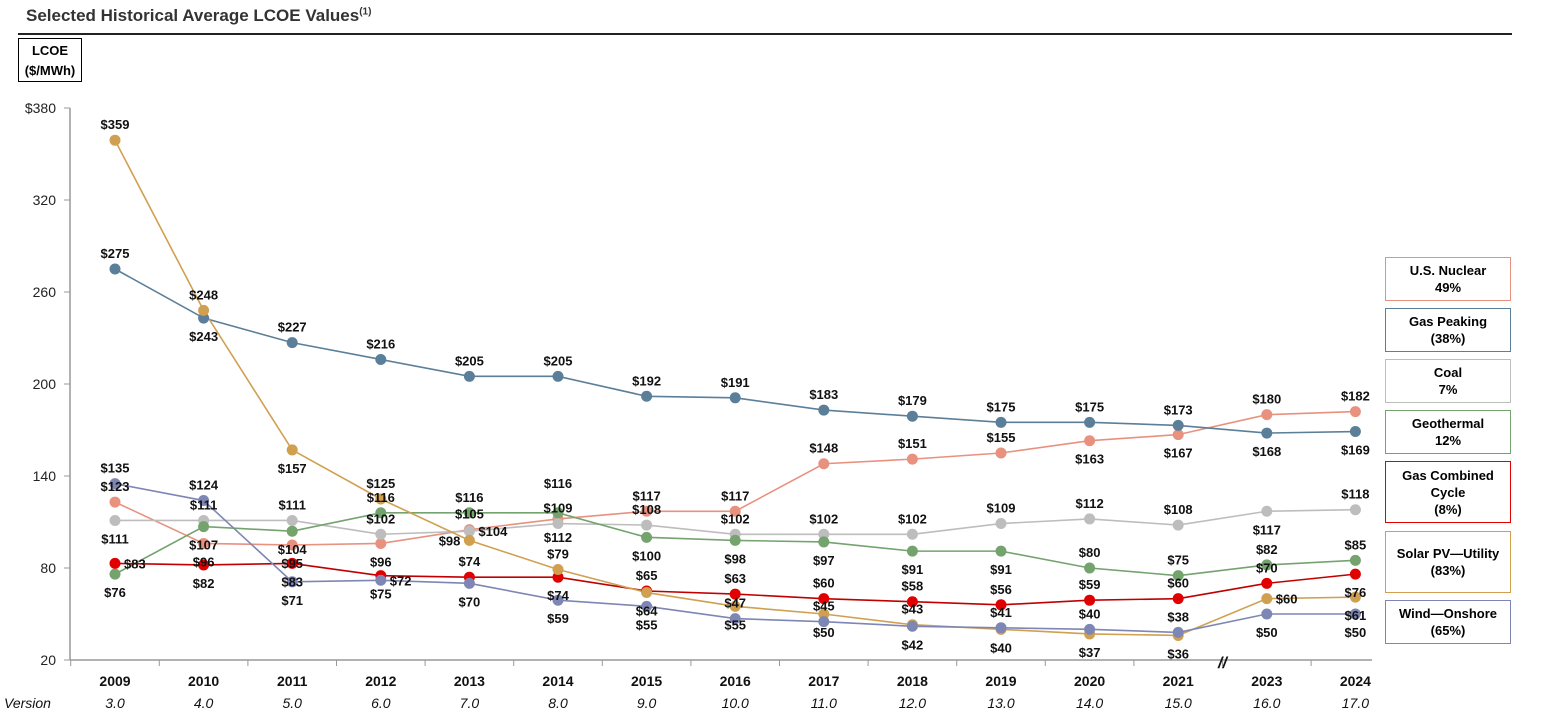 This screenshot has width=1544, height=713. Describe the element at coordinates (193, 15) in the screenshot. I see `title-text: Selected Historical Average LCOE Values` at that location.